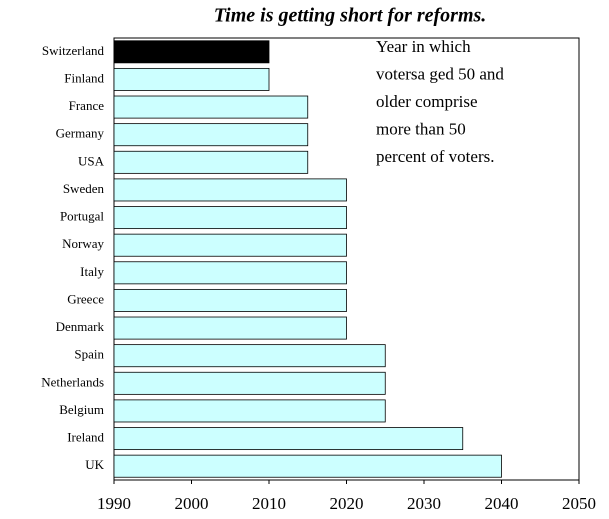 The height and width of the screenshot is (519, 609). Describe the element at coordinates (72, 381) in the screenshot. I see `y-tick-label: Netherlands` at that location.